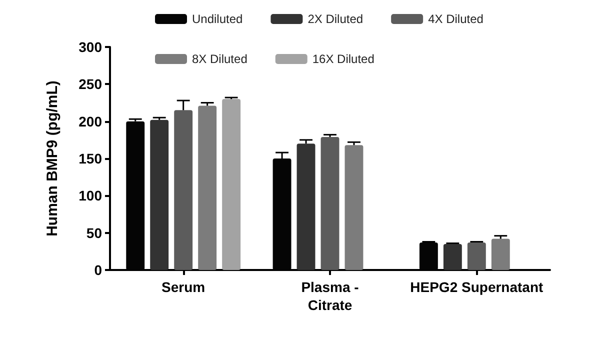 The width and height of the screenshot is (600, 343). I want to click on y-axis-title: Human BMP9 (pg/mL), so click(52, 158).